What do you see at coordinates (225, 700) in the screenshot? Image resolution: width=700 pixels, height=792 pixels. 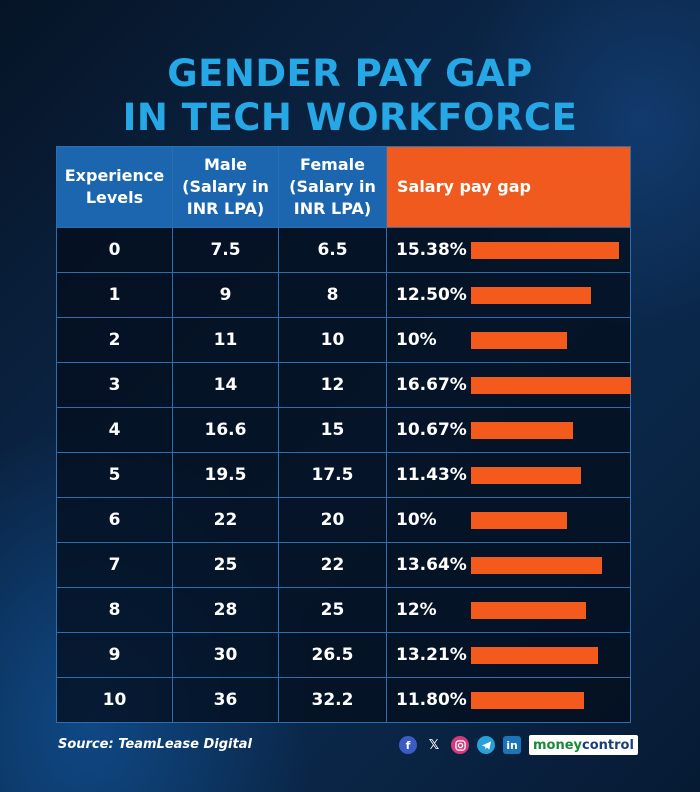 I see `male-salary-cell: 36` at bounding box center [225, 700].